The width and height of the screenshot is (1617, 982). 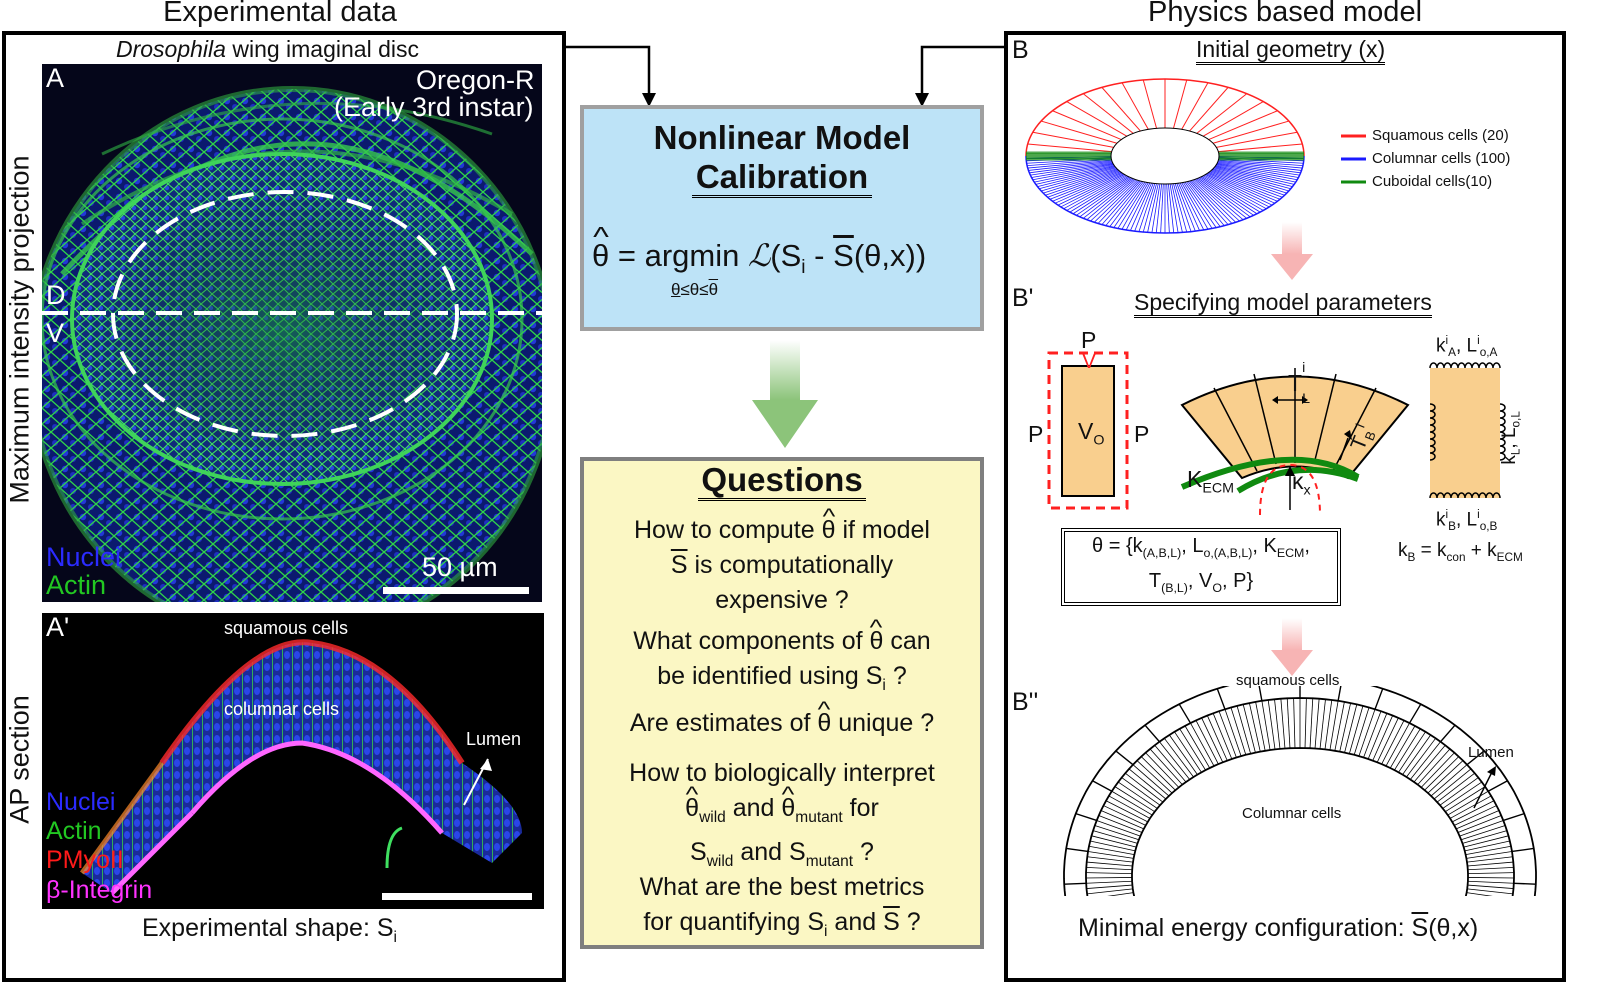 What do you see at coordinates (1467, 347) in the screenshot?
I see `spring-apical-label: kiA, Lio,A` at bounding box center [1467, 347].